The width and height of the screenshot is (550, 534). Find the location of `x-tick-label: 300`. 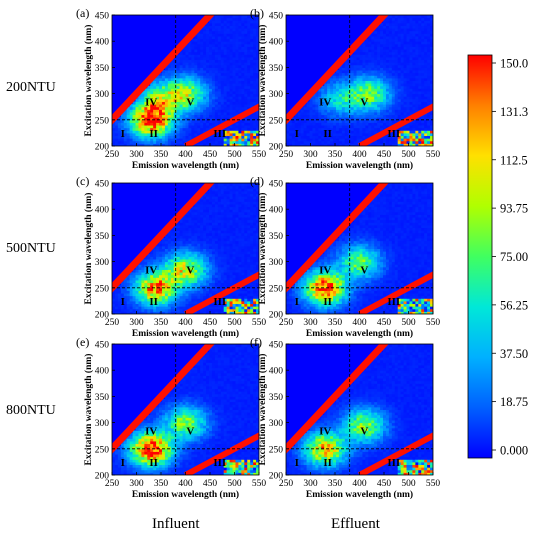

x-tick-label: 300 is located at coordinates (310, 155).